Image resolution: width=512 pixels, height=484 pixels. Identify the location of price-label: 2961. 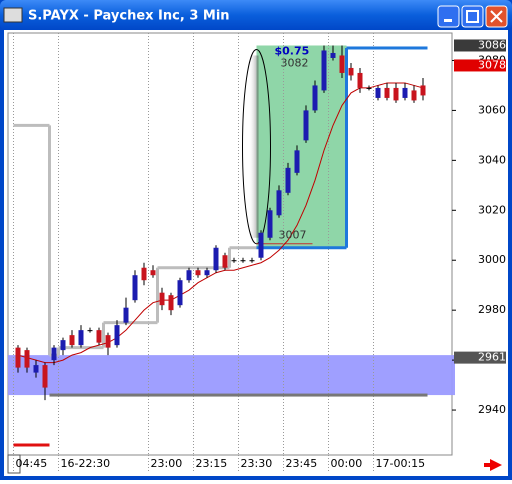
(492, 357).